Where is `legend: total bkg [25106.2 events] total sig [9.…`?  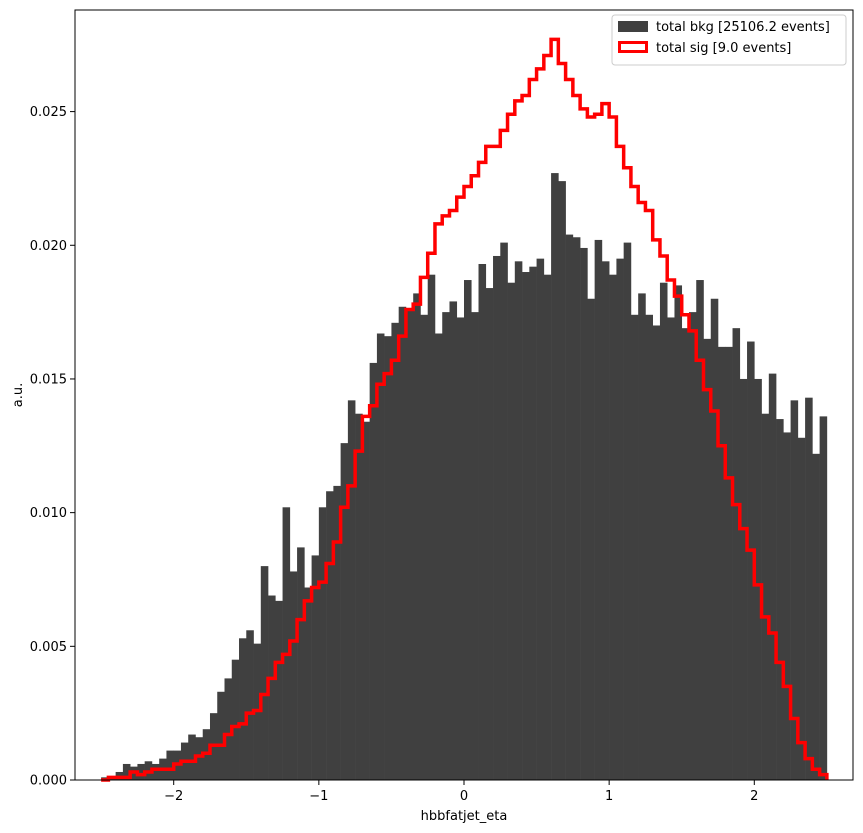 legend: total bkg [25106.2 events] total sig [9.… is located at coordinates (729, 40).